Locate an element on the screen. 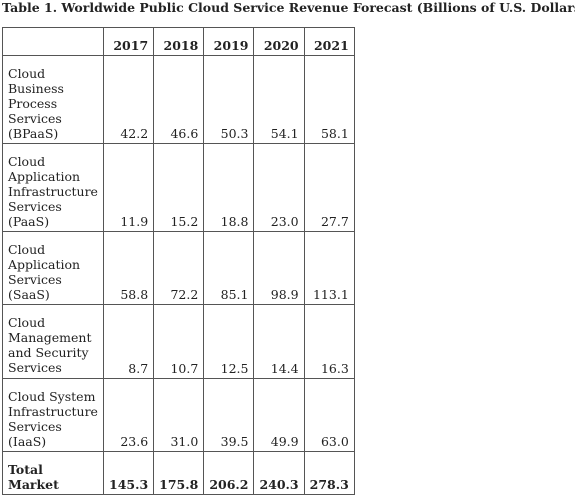 This screenshot has width=575, height=495. column-header: 2019 is located at coordinates (229, 41).